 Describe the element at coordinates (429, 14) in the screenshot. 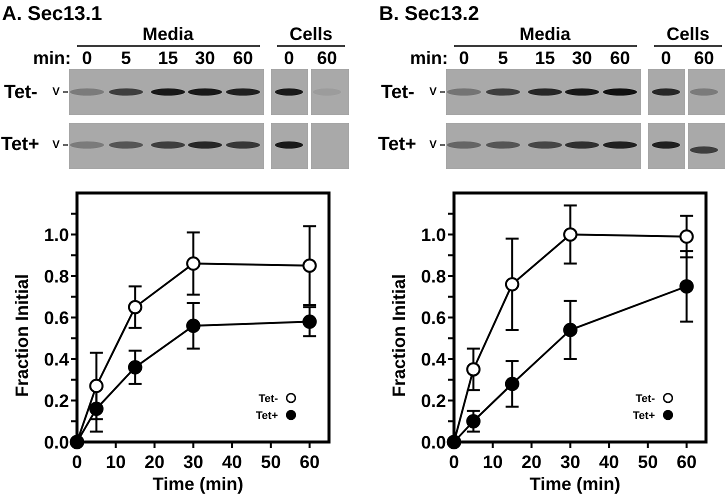

I see `chart-title: B. Sec13.2` at that location.